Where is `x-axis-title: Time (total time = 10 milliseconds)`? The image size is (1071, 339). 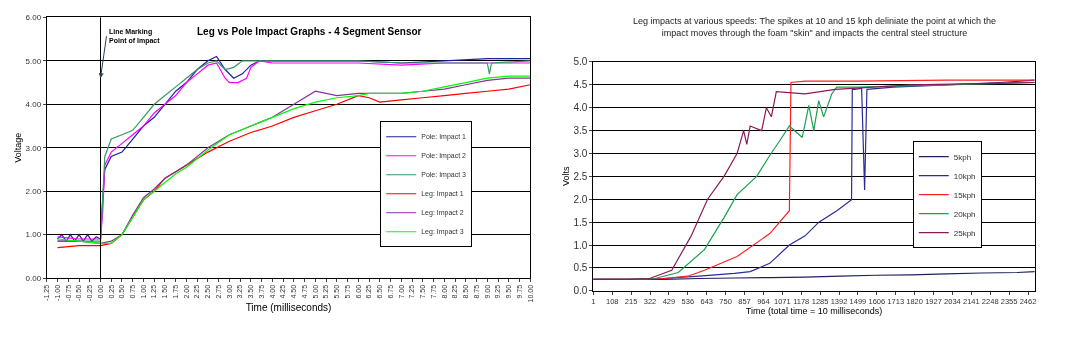 x-axis-title: Time (total time = 10 milliseconds) is located at coordinates (814, 310).